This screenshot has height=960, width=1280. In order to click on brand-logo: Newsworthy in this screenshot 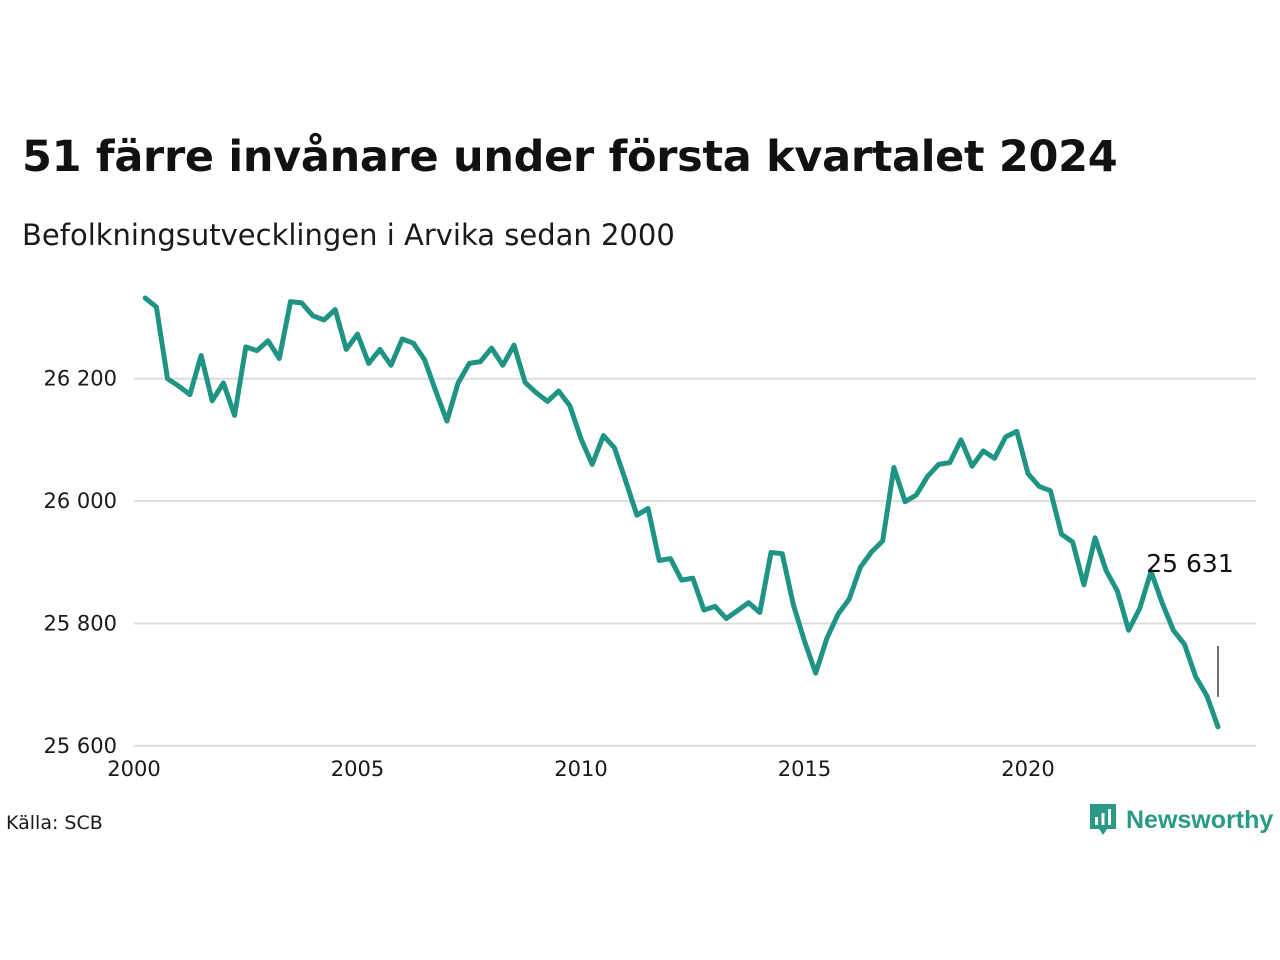, I will do `click(1180, 820)`.